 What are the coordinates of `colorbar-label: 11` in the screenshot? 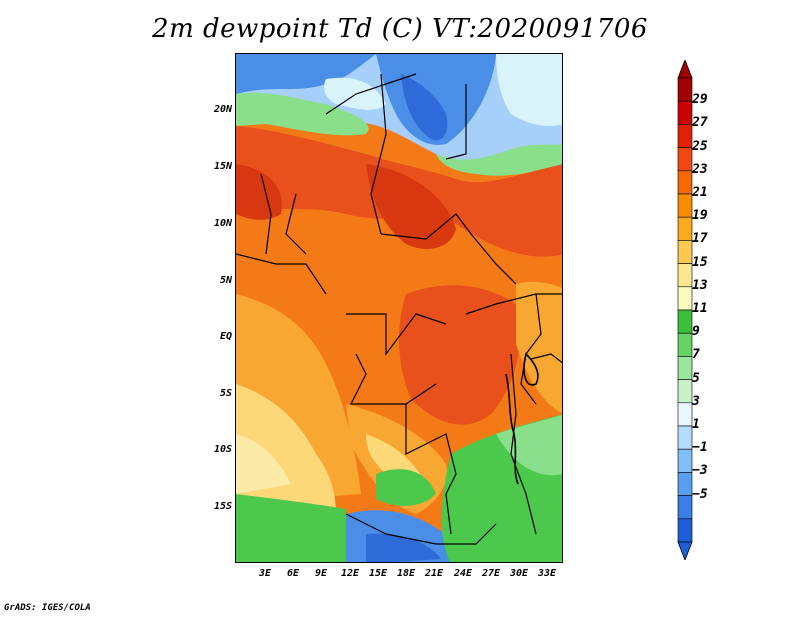 It's located at (700, 308).